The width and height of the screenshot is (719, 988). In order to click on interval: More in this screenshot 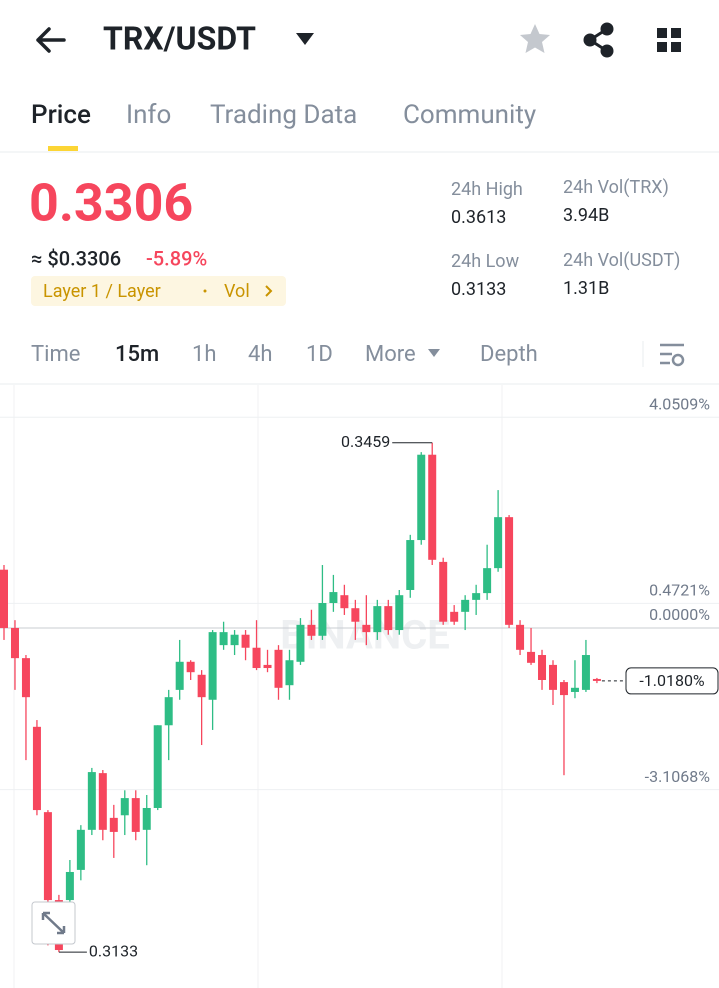, I will do `click(390, 354)`.